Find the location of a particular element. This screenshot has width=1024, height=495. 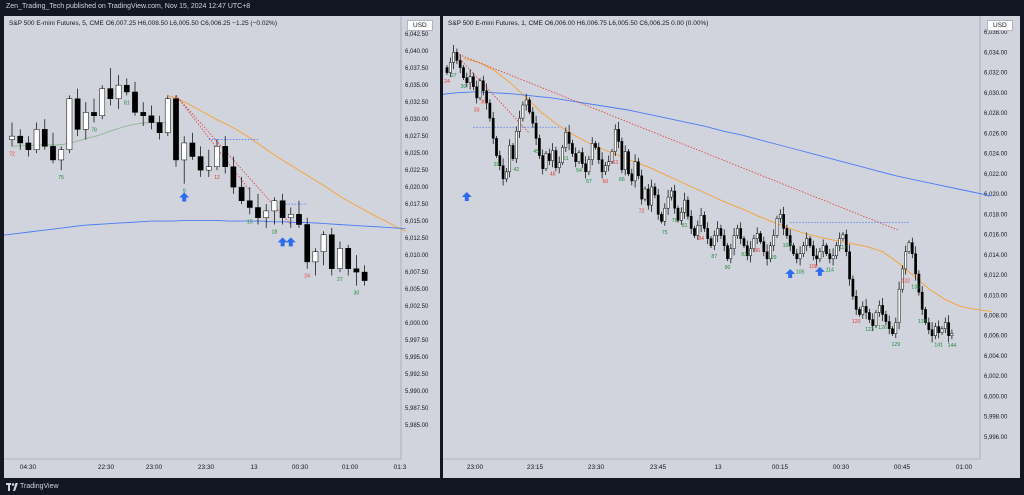

x-tick-label: 04:30 is located at coordinates (28, 467).